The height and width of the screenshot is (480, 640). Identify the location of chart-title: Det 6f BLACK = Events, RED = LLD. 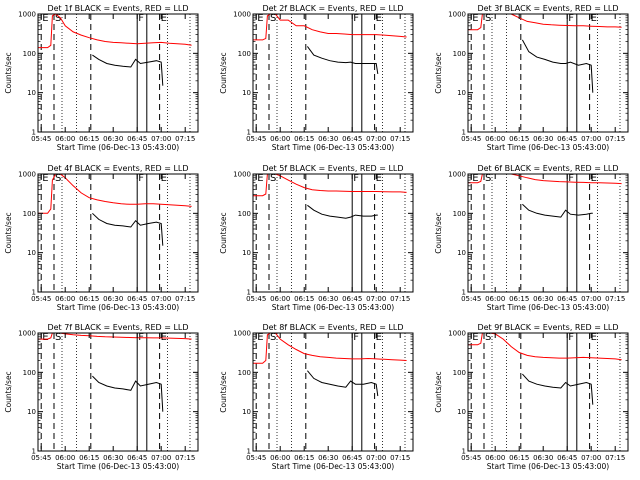
(547, 168).